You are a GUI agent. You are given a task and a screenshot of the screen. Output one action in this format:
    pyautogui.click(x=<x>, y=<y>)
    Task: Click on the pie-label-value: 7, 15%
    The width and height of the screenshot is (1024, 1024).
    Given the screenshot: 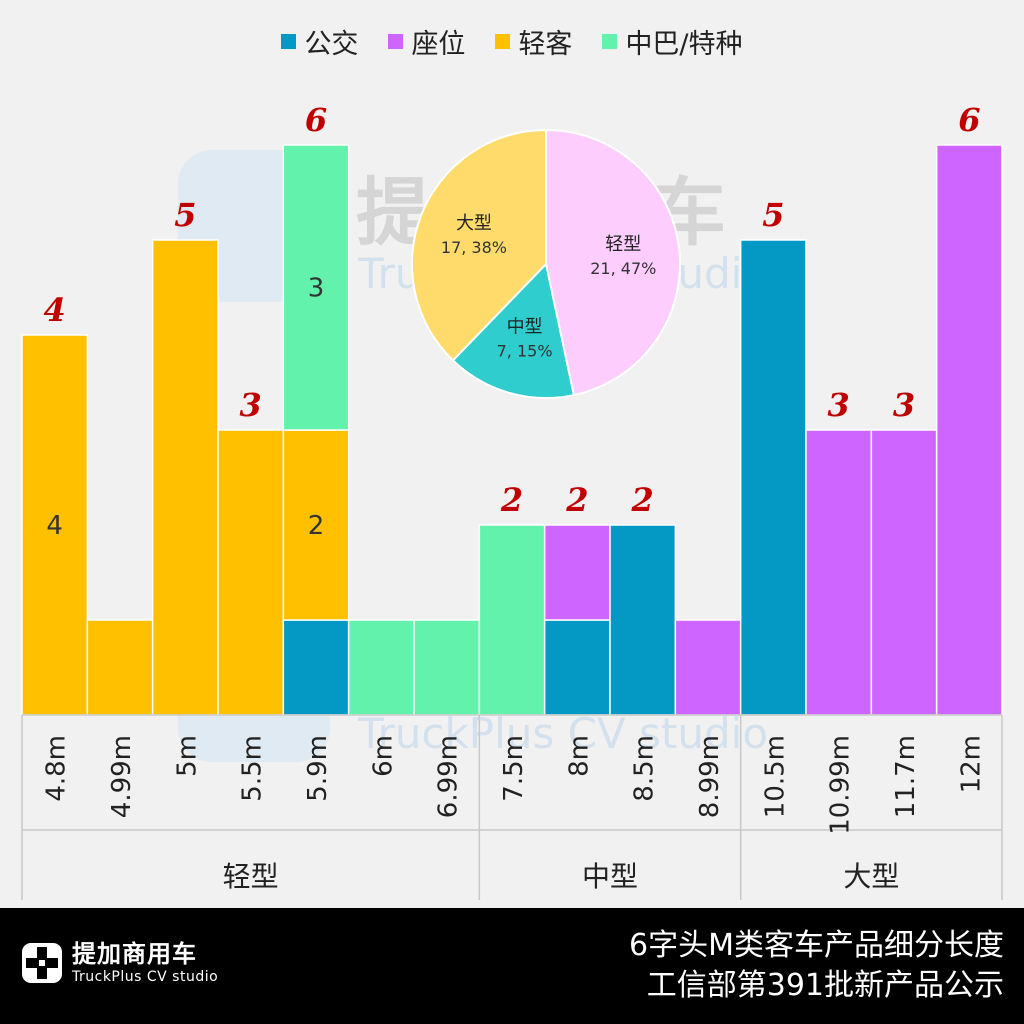 What is the action you would take?
    pyautogui.click(x=525, y=351)
    